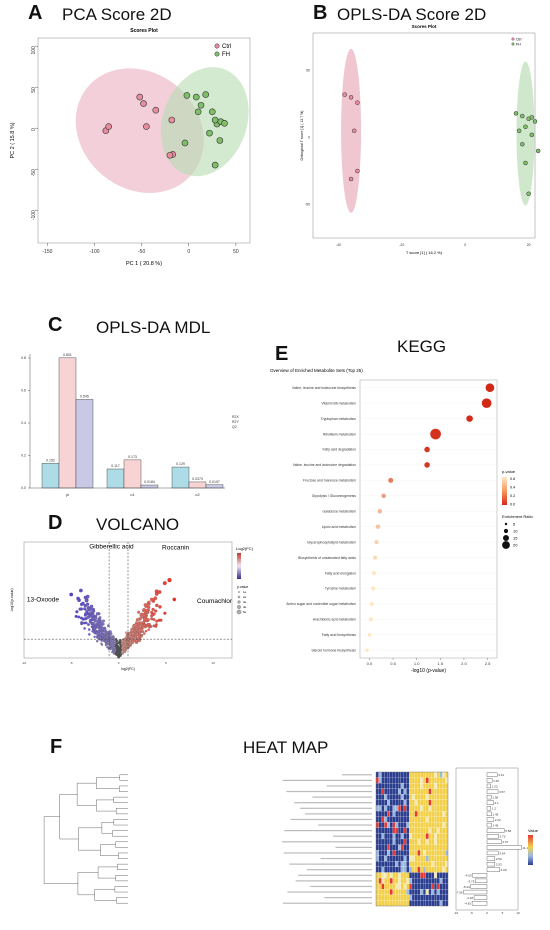  I want to click on row-dendrogram, so click(85, 839).